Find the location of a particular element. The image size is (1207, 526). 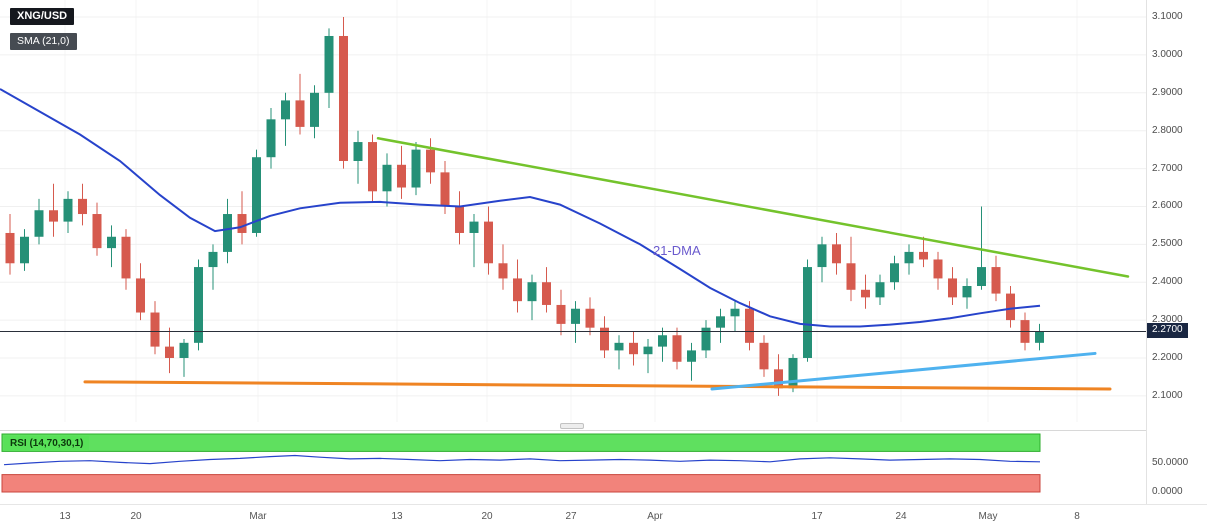

horizontal-support-trendline is located at coordinates (597, 385).